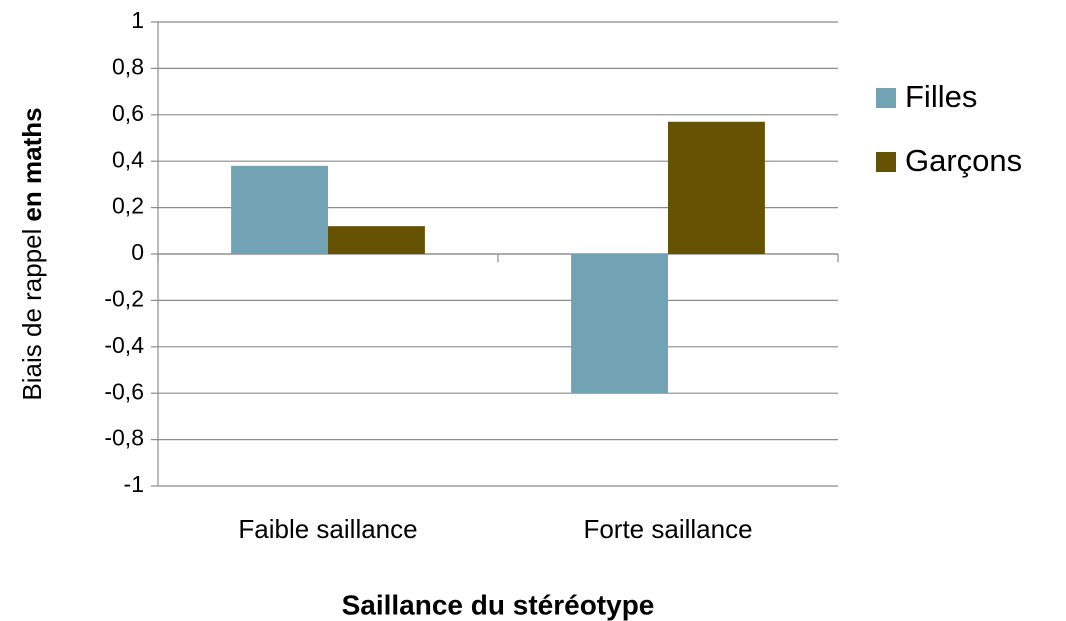 The image size is (1066, 621). Describe the element at coordinates (128, 113) in the screenshot. I see `y-tick-label: 0,6` at that location.